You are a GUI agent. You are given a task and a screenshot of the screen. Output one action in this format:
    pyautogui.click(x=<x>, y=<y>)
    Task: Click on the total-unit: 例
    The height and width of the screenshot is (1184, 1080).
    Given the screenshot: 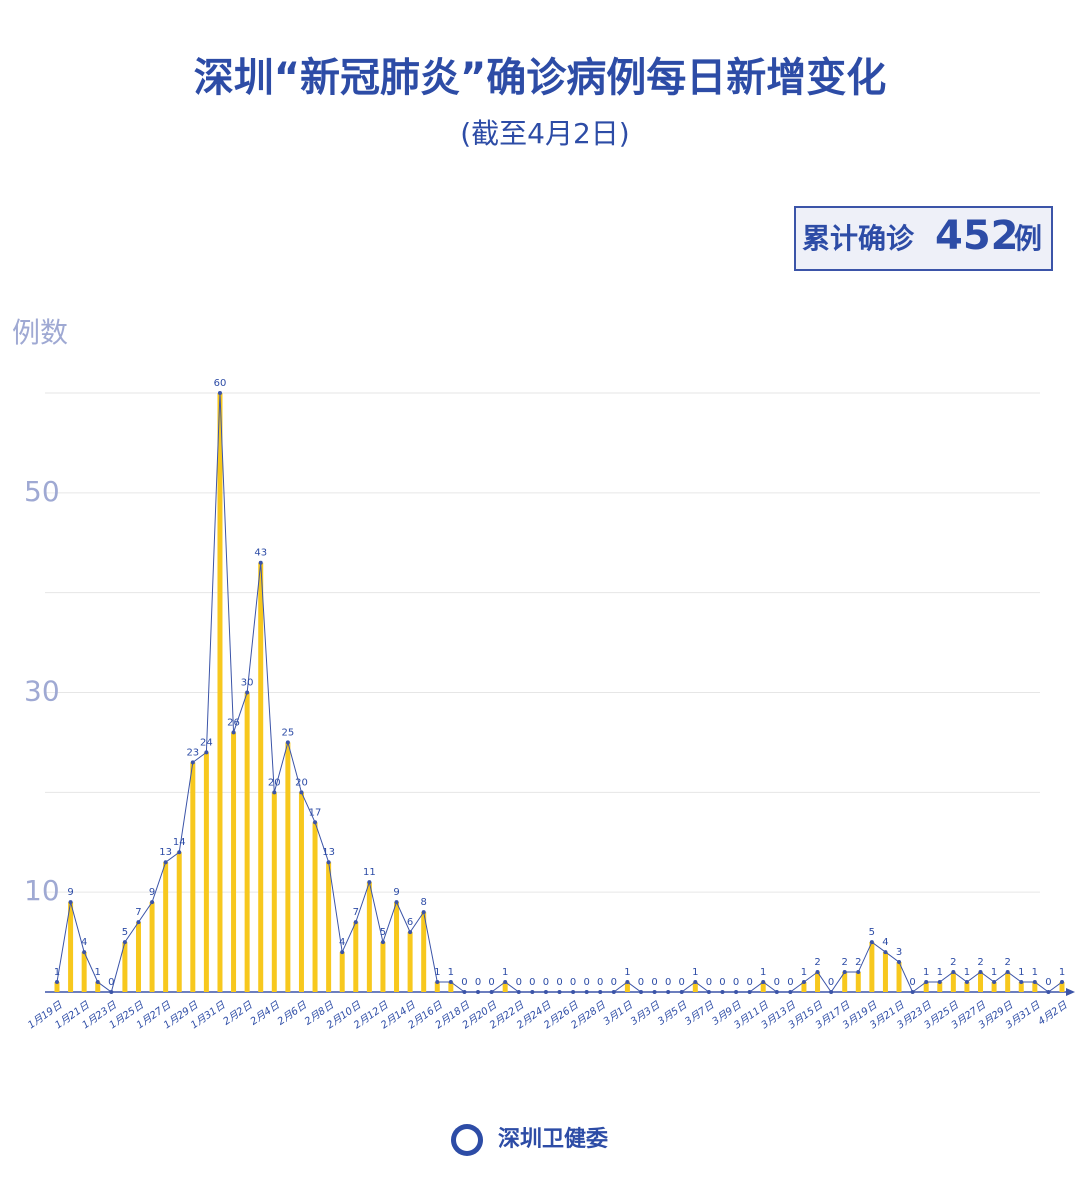 What is the action you would take?
    pyautogui.click(x=1028, y=238)
    